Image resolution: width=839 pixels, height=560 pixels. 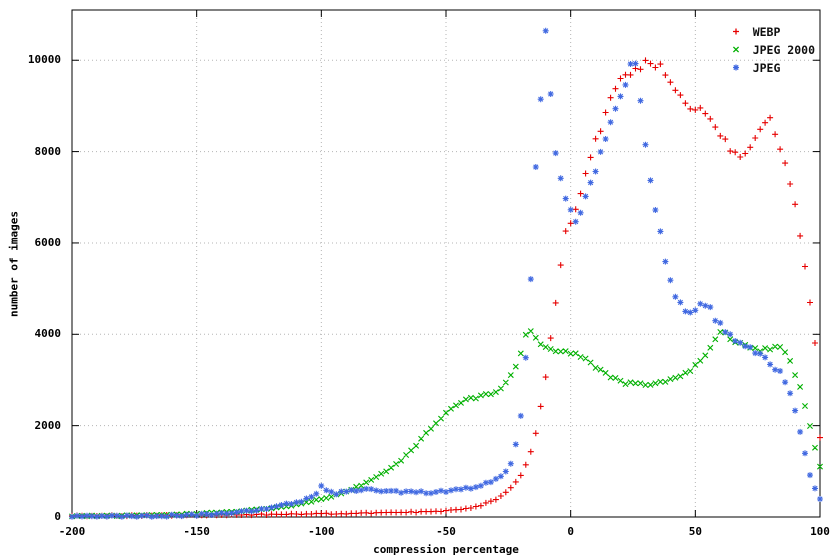 What do you see at coordinates (321, 531) in the screenshot?
I see `x-tick-label: -100` at bounding box center [321, 531].